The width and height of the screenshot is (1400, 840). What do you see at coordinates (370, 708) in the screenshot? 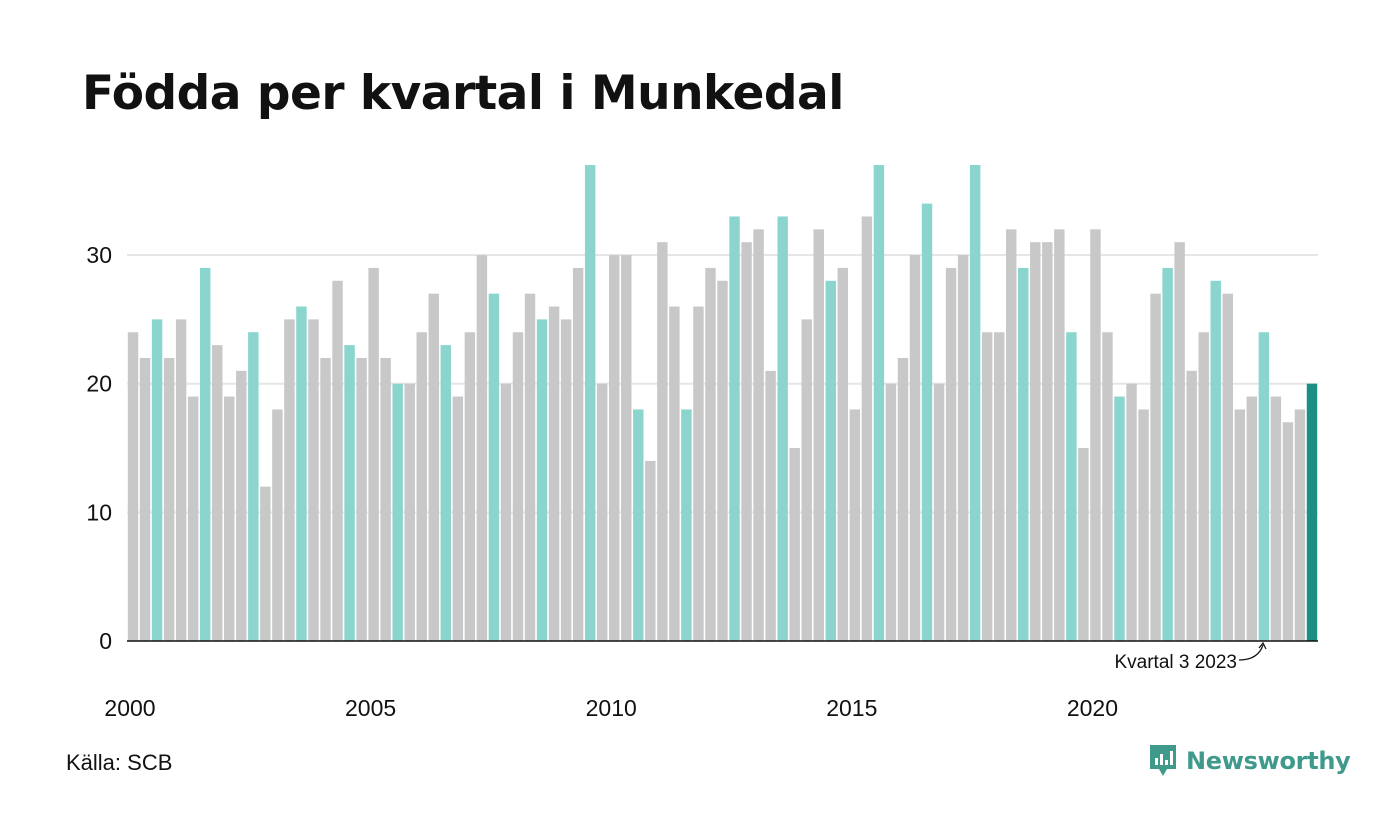
I see `x-tick-label: 2005` at bounding box center [370, 708].